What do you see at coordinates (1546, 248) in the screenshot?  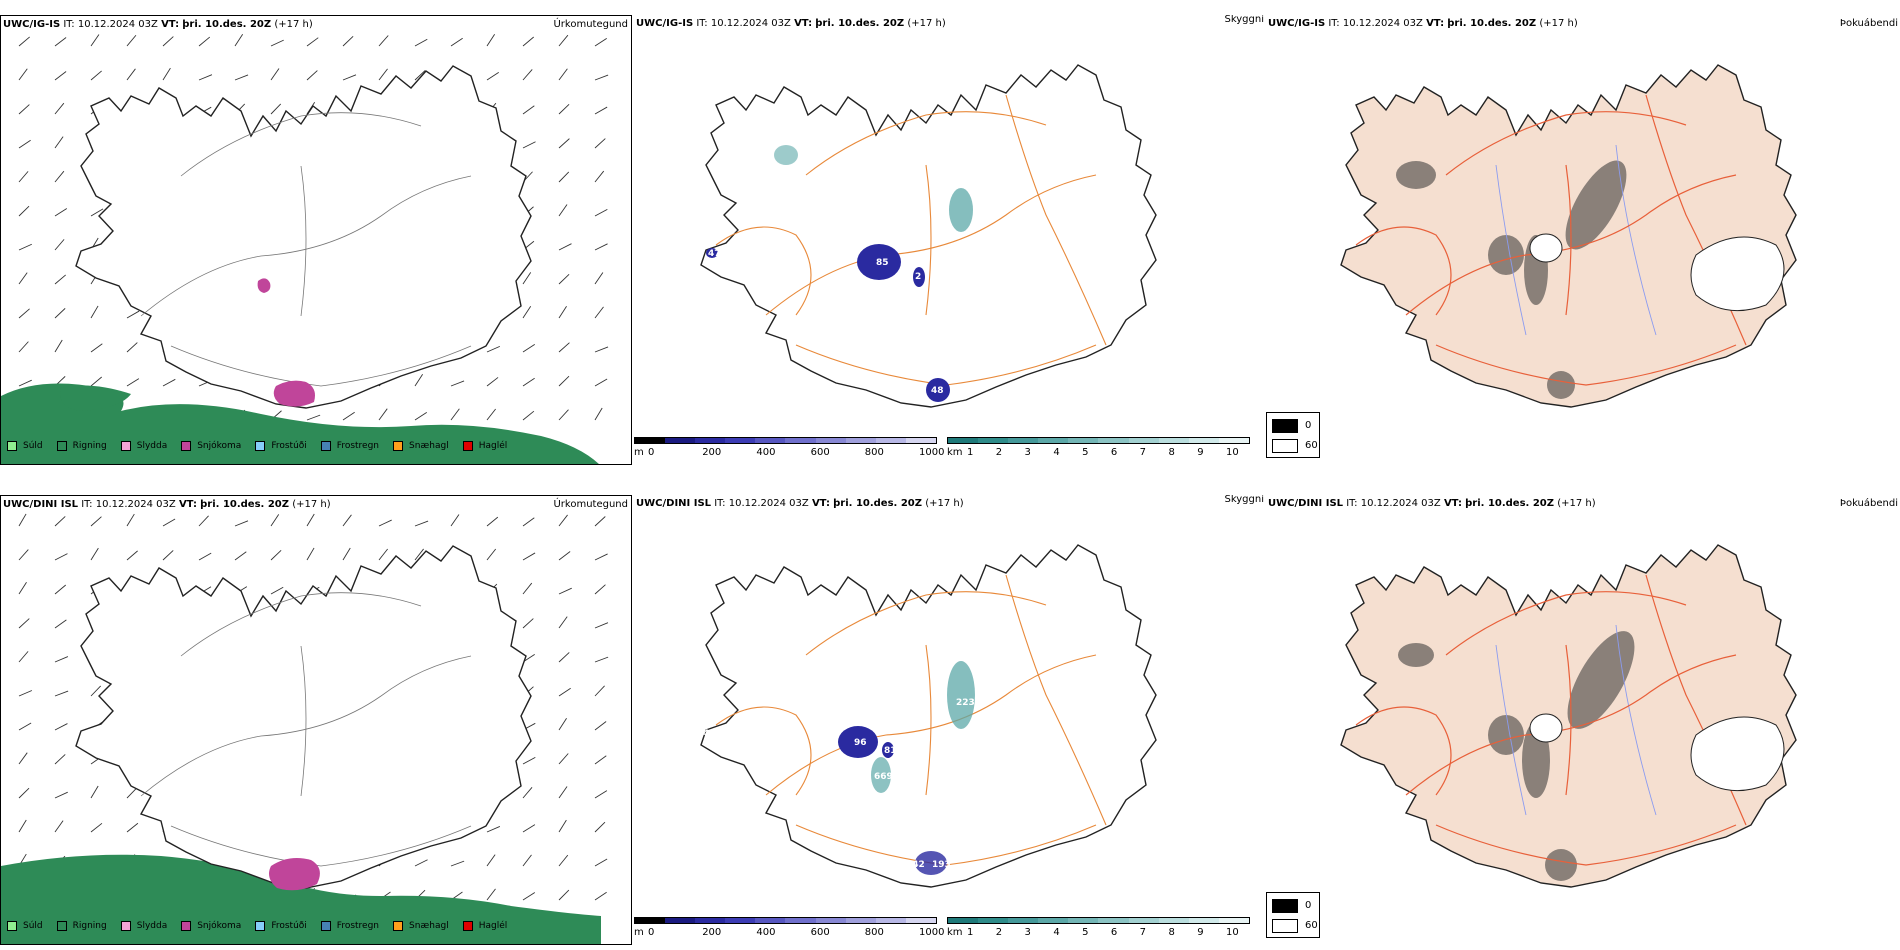 I see `glacier` at bounding box center [1546, 248].